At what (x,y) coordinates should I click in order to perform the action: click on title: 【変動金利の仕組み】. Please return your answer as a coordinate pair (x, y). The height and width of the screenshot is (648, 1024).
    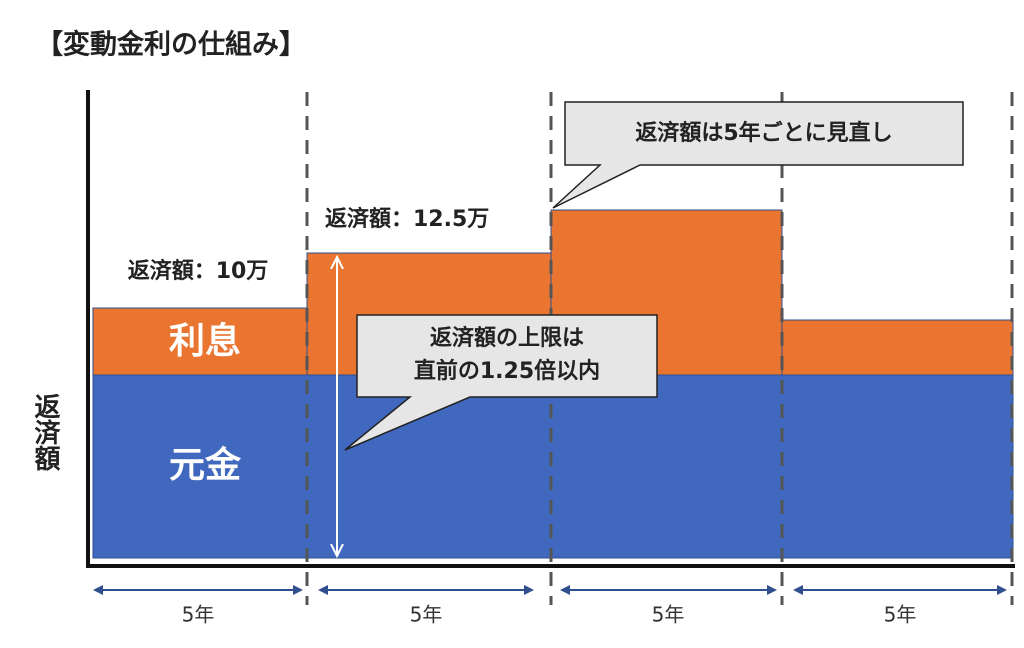
    Looking at the image, I should click on (171, 45).